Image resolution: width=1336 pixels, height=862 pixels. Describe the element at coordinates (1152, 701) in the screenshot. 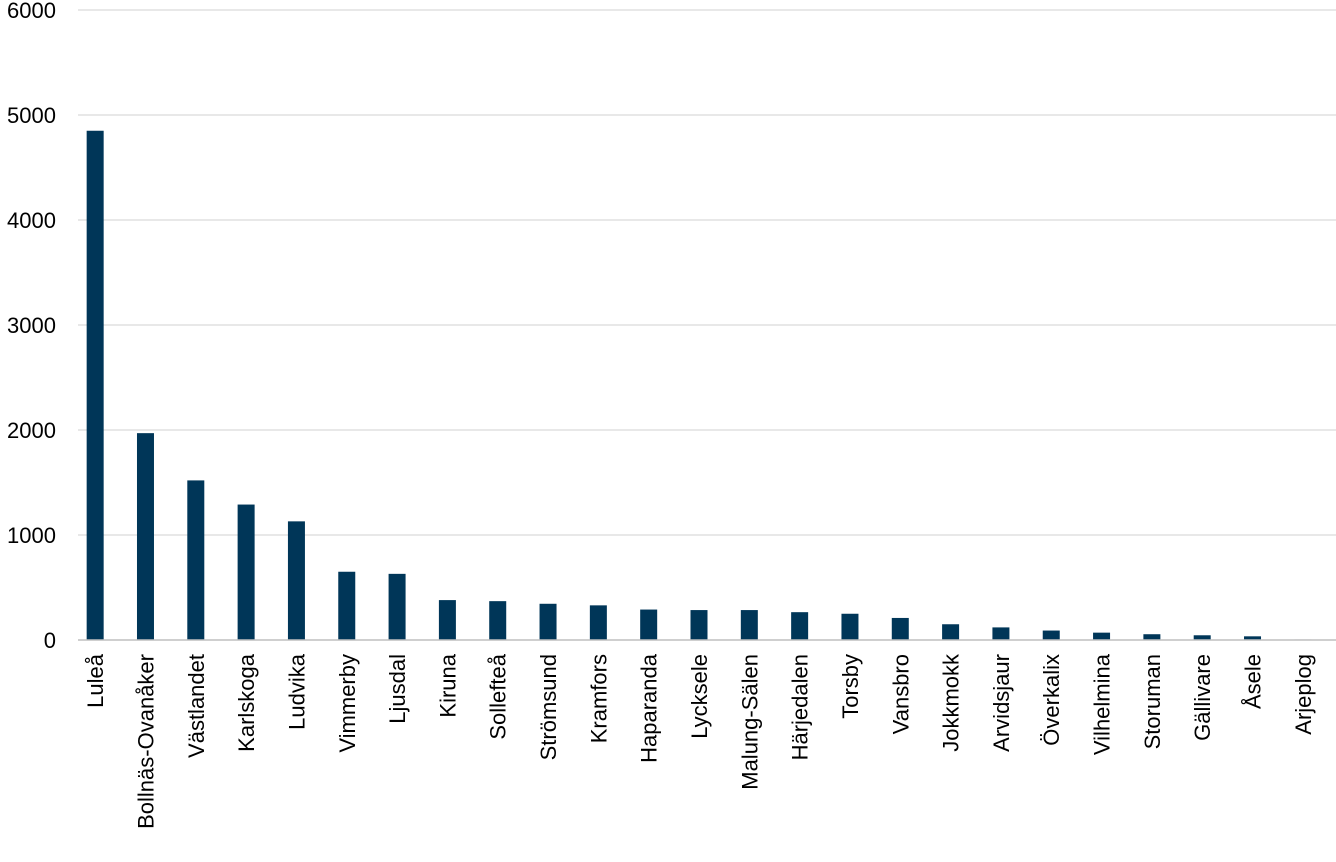

I see `x-tick-label: Storuman` at that location.